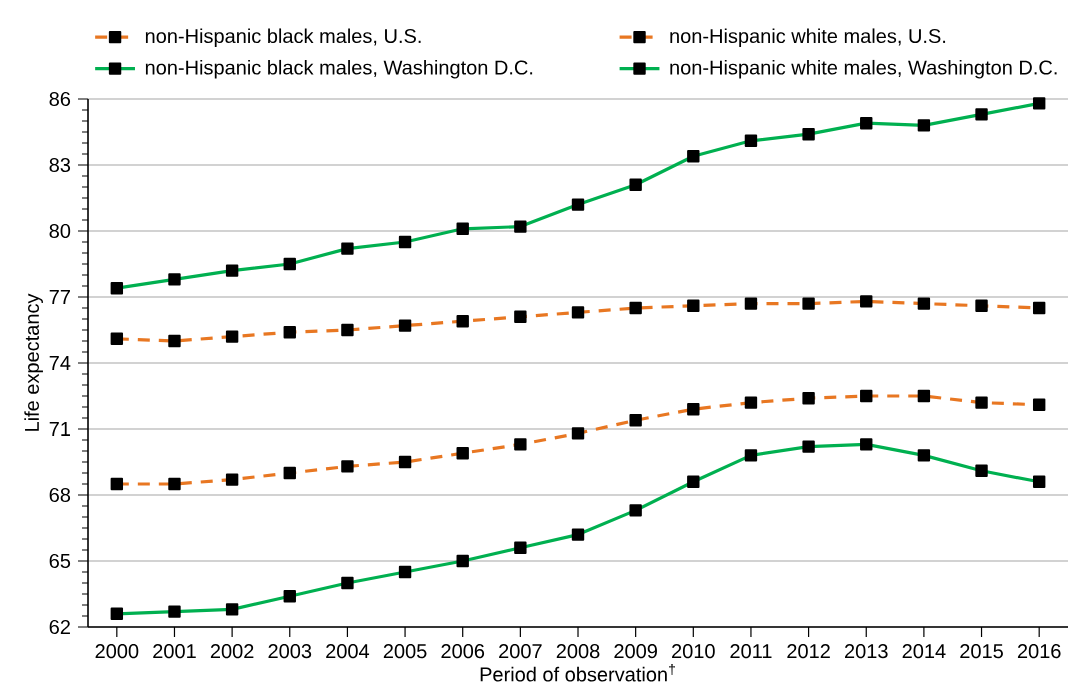 The image size is (1090, 696). I want to click on x-tick-label: 2002, so click(232, 651).